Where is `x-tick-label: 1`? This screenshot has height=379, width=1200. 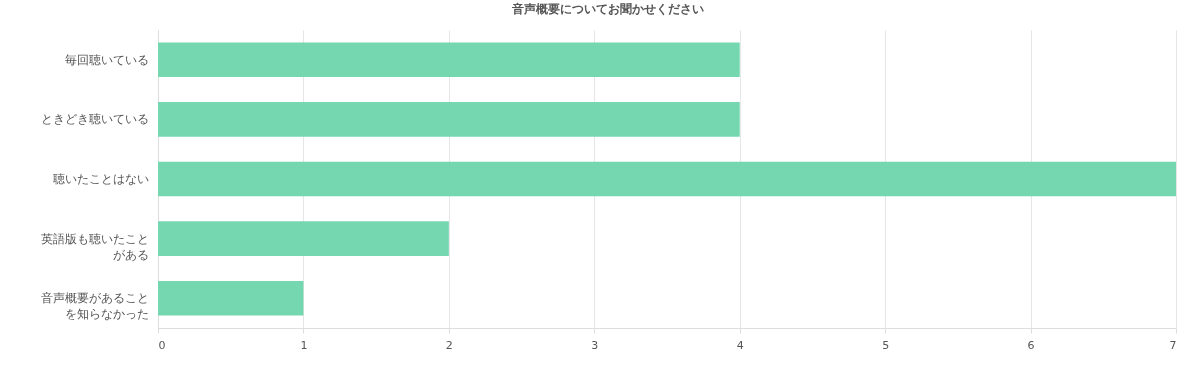
x-tick-label: 1 is located at coordinates (304, 345).